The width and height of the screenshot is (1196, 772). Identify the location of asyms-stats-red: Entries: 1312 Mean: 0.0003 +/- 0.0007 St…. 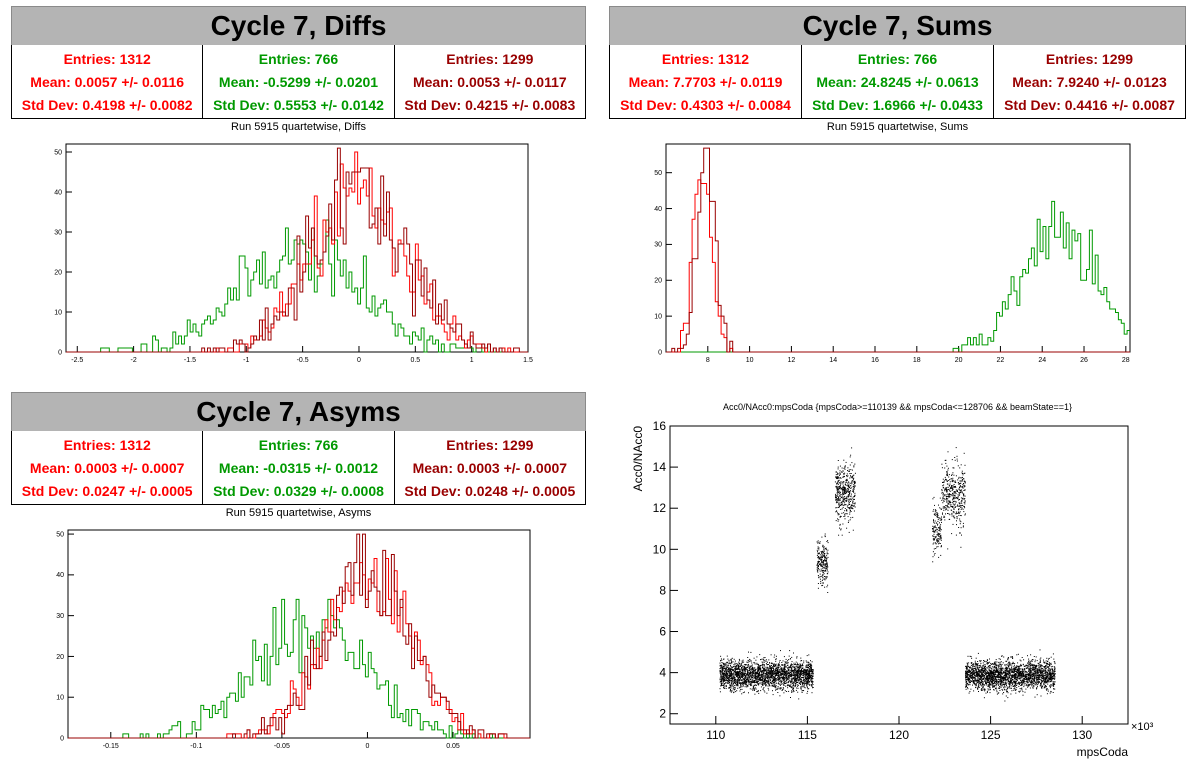
(108, 467).